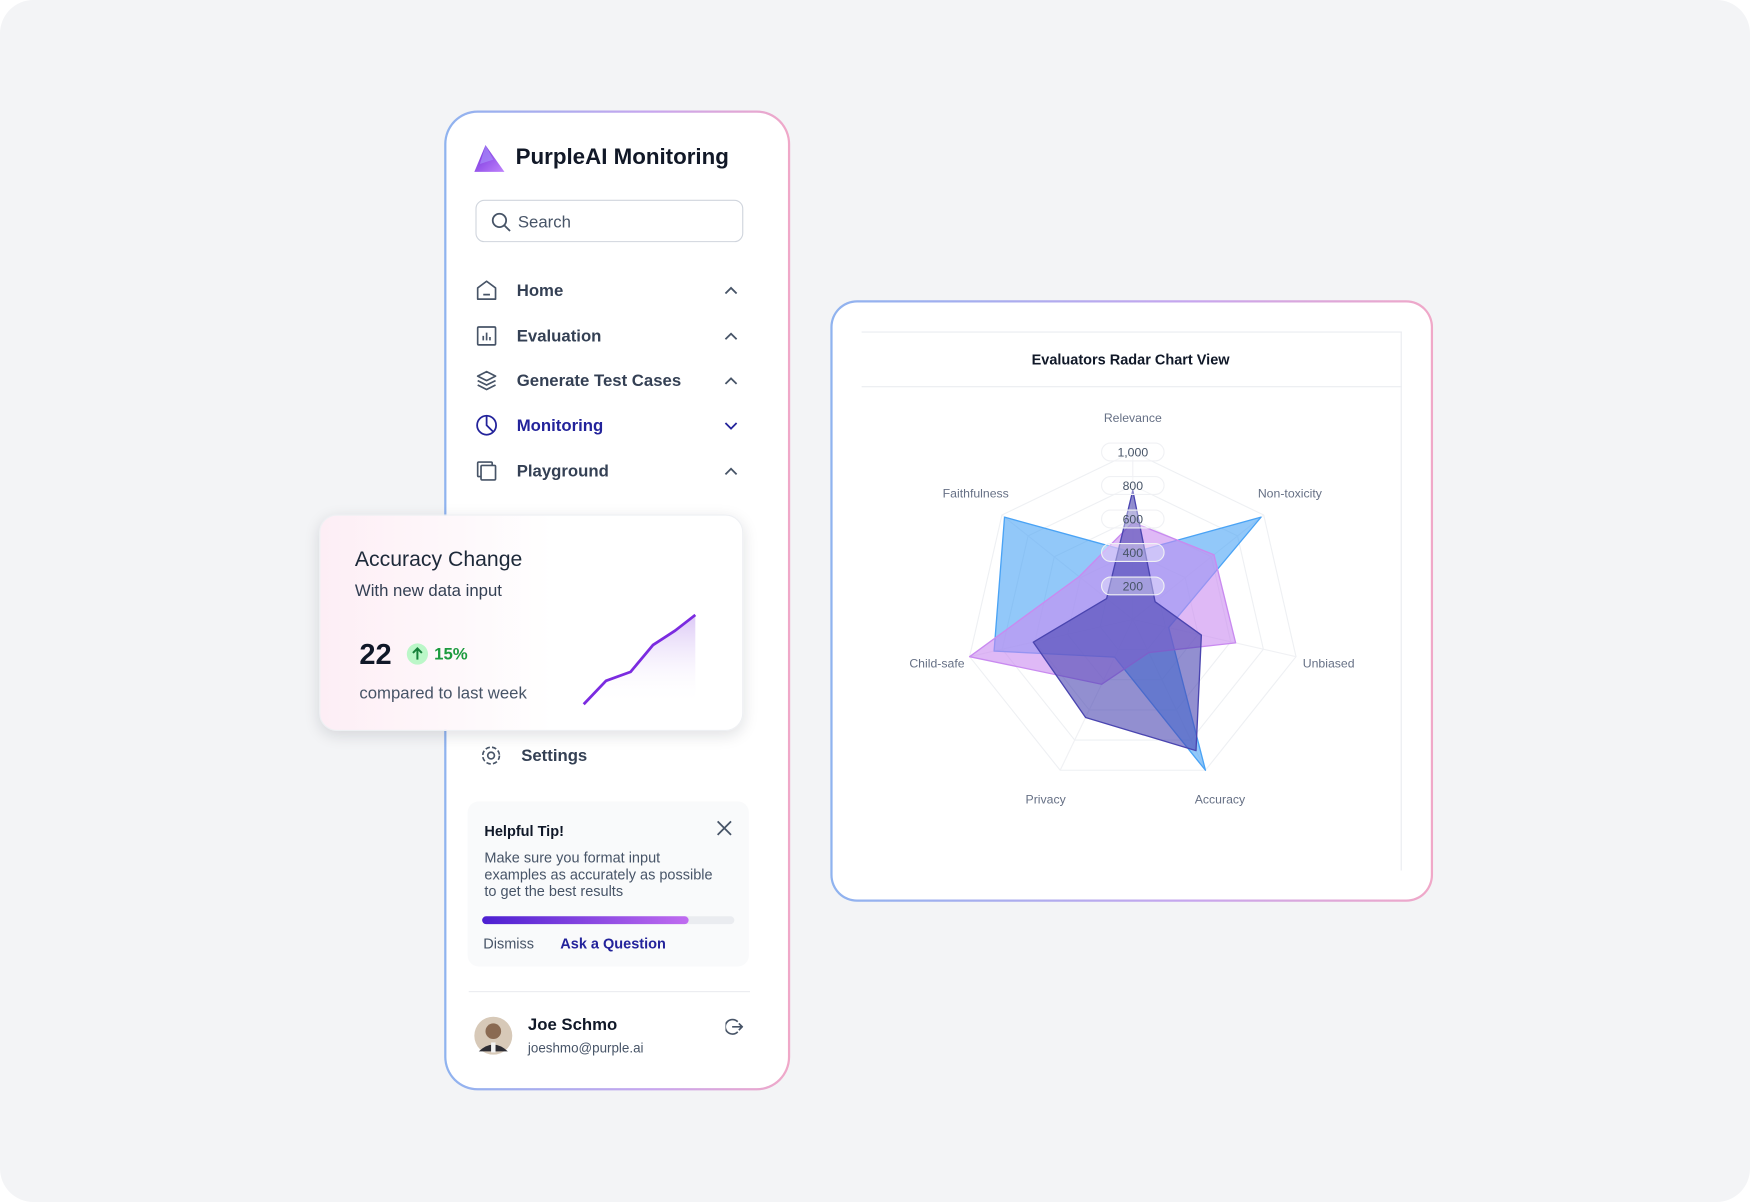 The height and width of the screenshot is (1202, 1750). Describe the element at coordinates (489, 158) in the screenshot. I see `logo` at that location.